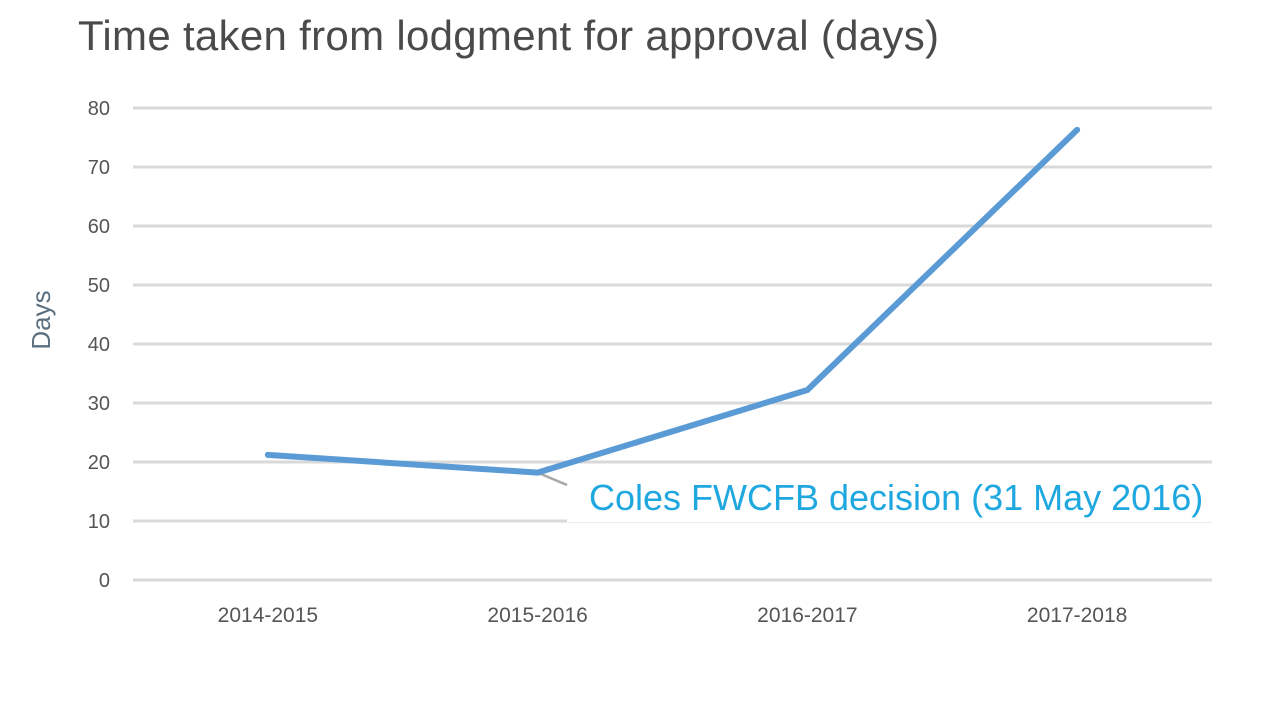  I want to click on y-tick-label: 40, so click(99, 345).